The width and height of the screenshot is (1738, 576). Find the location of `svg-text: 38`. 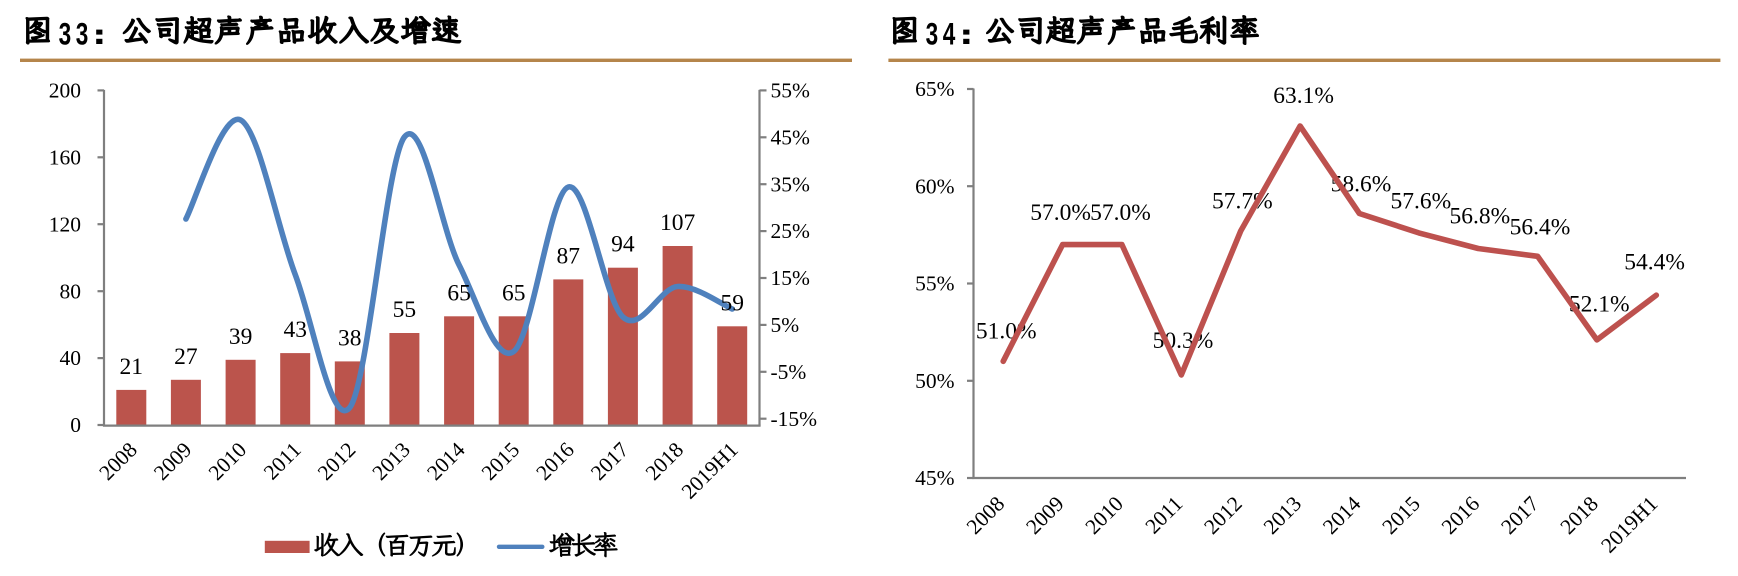

svg-text: 38 is located at coordinates (350, 338).